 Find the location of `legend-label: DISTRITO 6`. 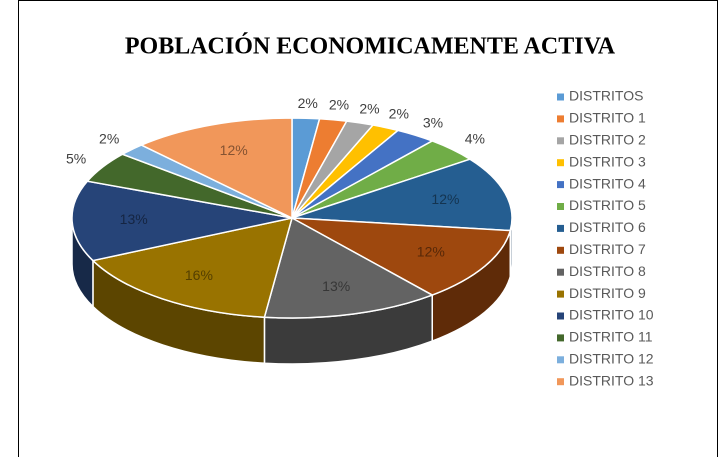

legend-label: DISTRITO 6 is located at coordinates (607, 227).